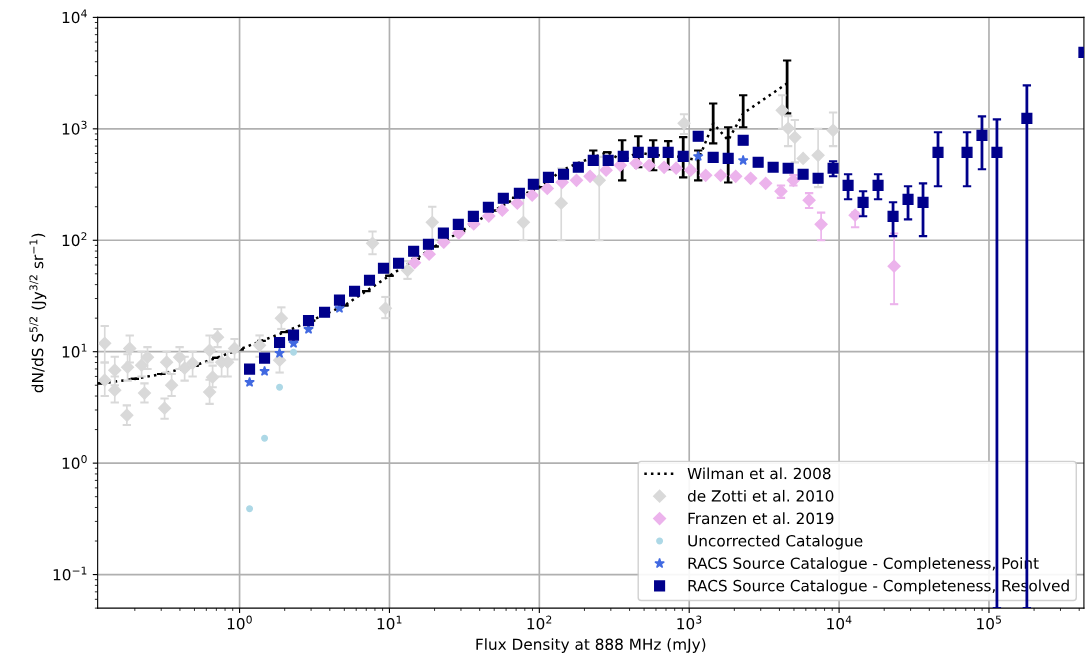 The width and height of the screenshot is (1085, 669). I want to click on y-tick-label: 10$^{−1}$, so click(70, 573).